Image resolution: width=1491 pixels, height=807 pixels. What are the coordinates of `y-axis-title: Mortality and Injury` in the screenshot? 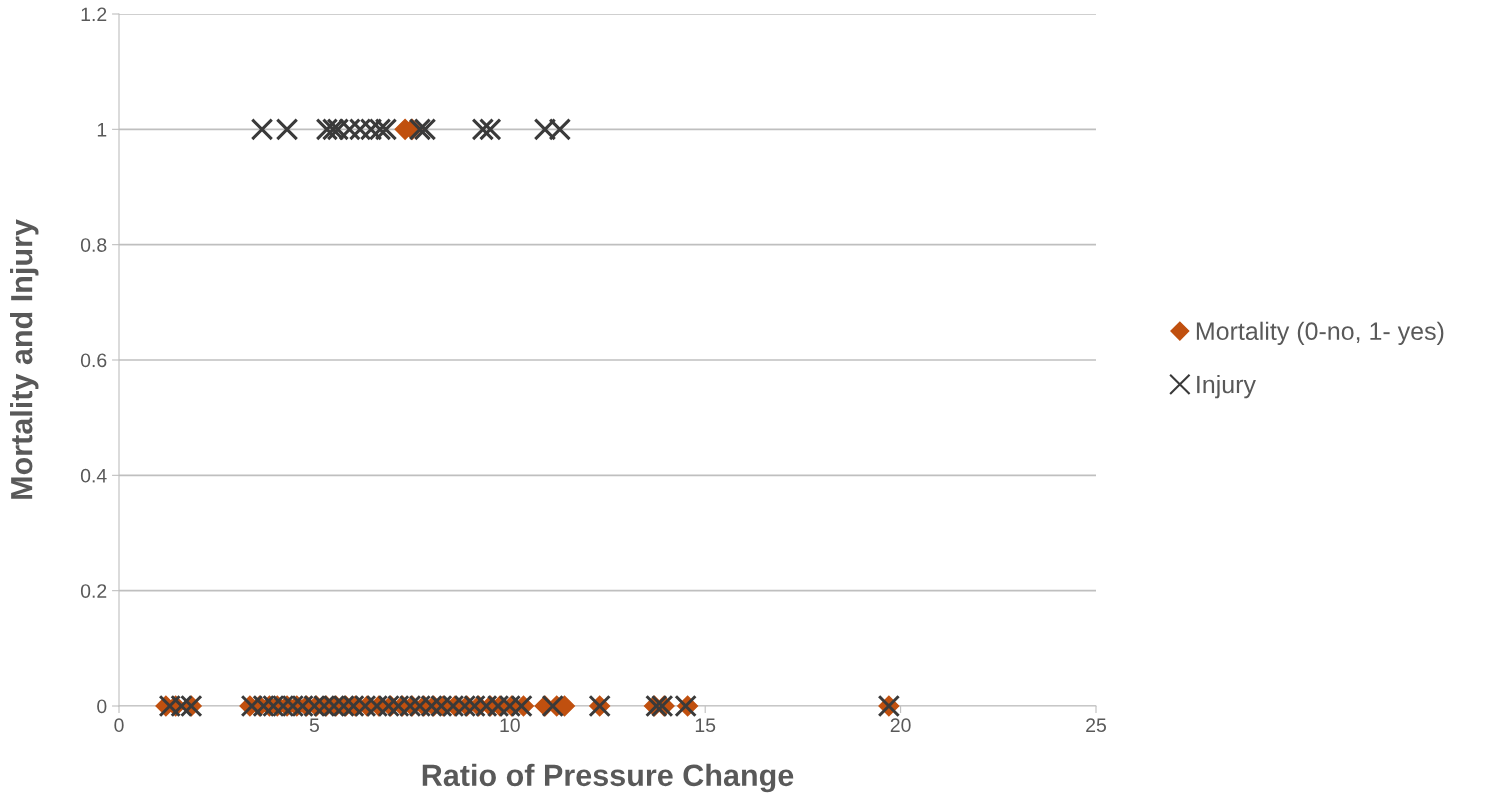 It's located at (24, 359).